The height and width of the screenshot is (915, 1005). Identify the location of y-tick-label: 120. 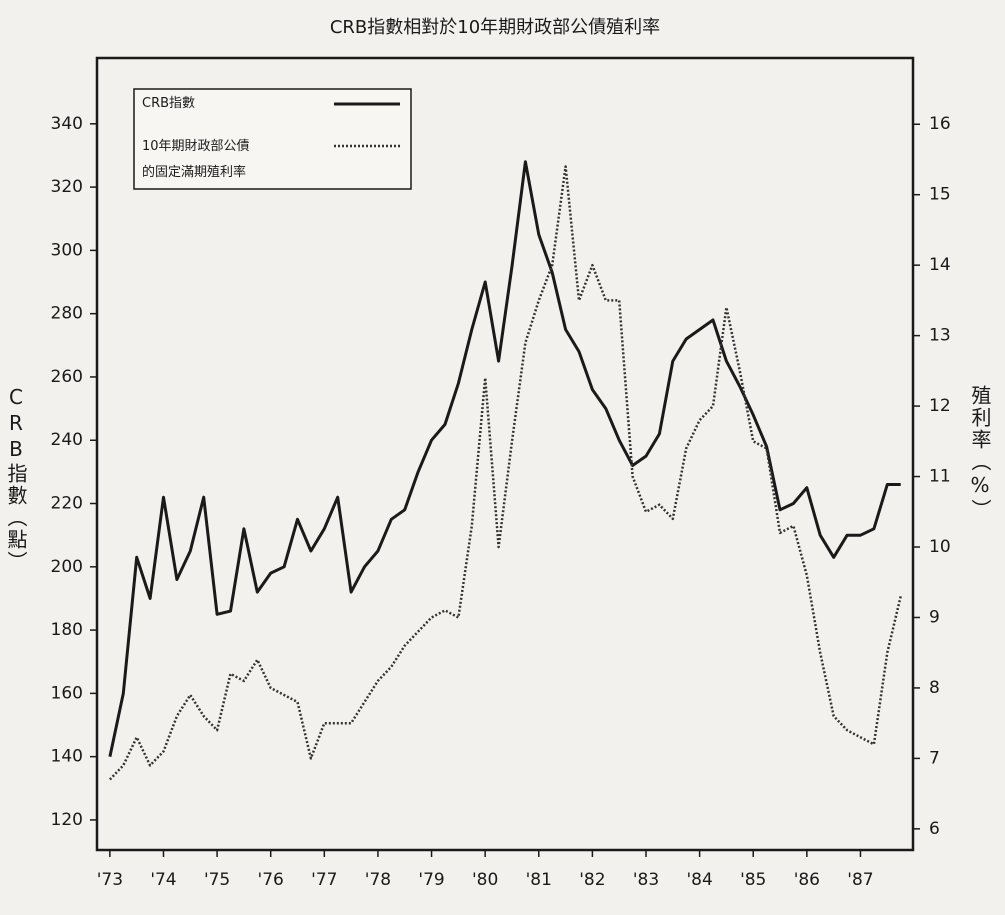
(67, 820).